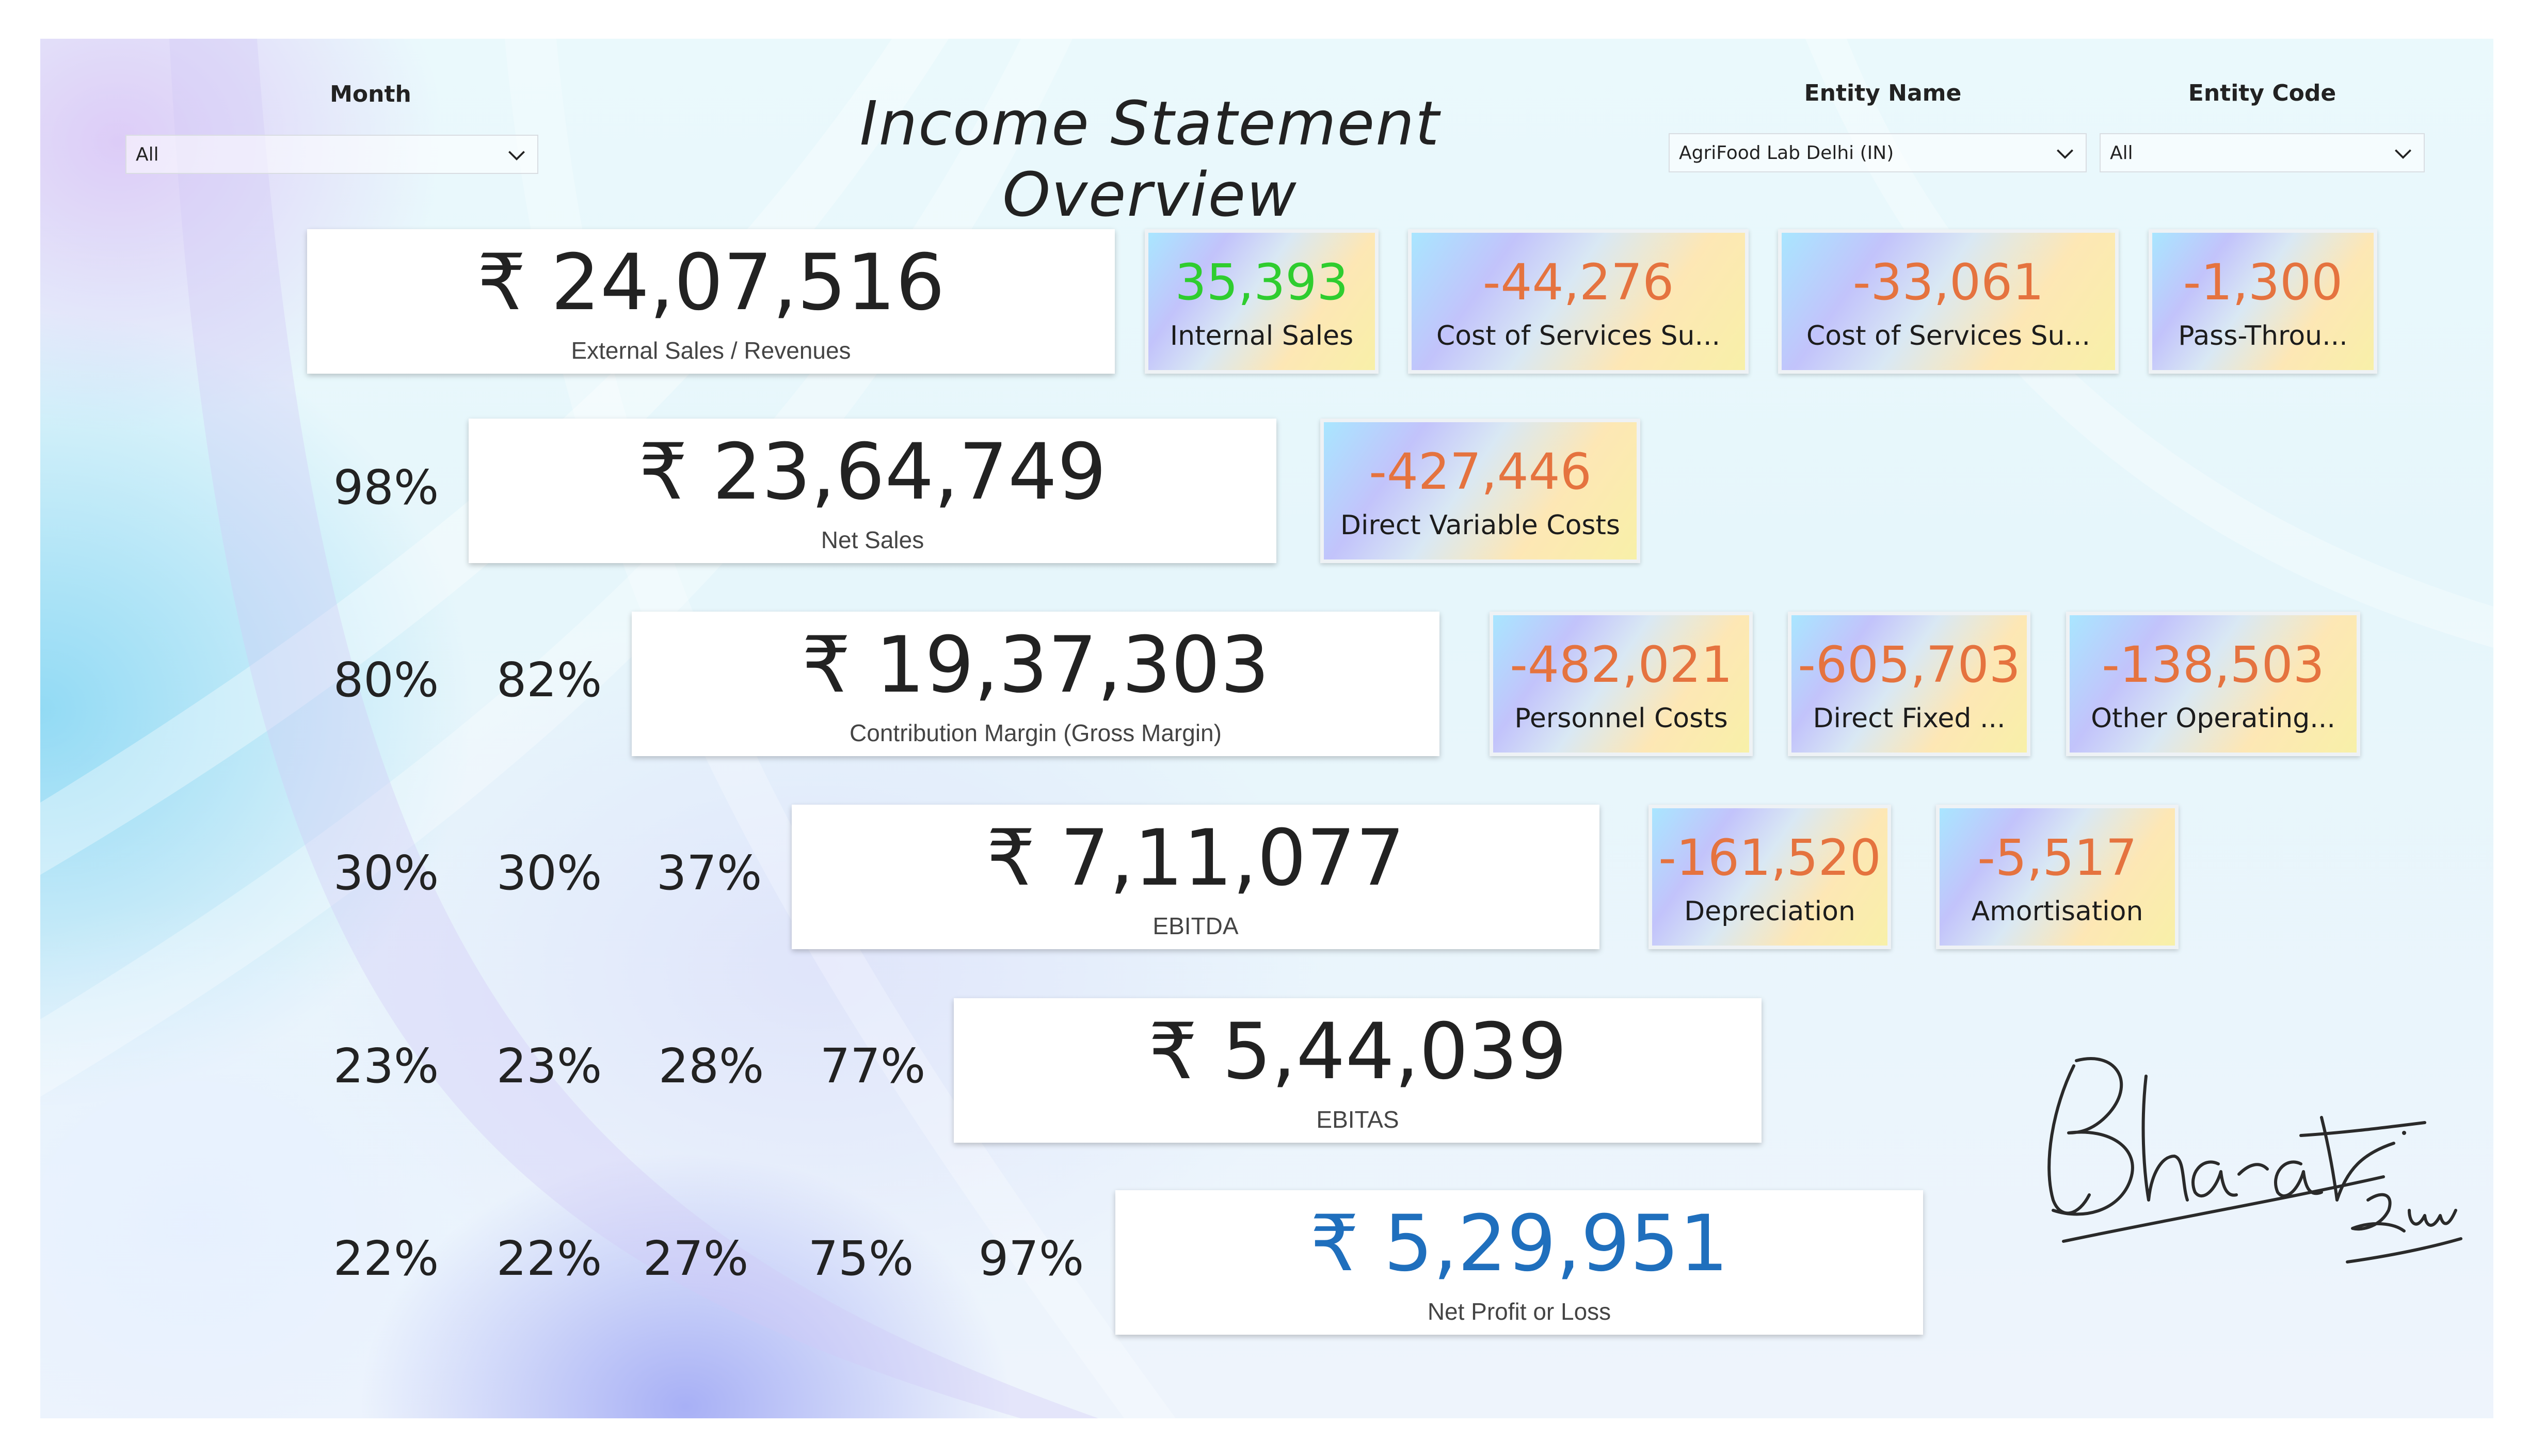  I want to click on pct-ebitda-3: 37%, so click(709, 873).